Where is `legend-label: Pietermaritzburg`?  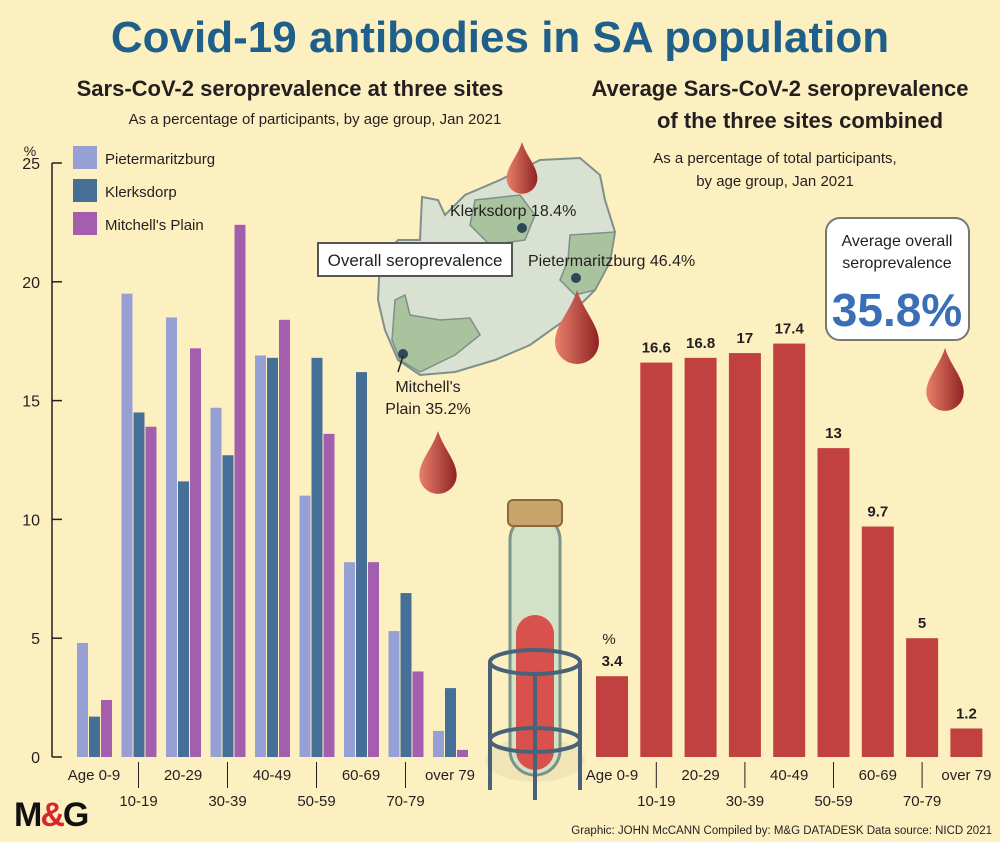
legend-label: Pietermaritzburg is located at coordinates (160, 159).